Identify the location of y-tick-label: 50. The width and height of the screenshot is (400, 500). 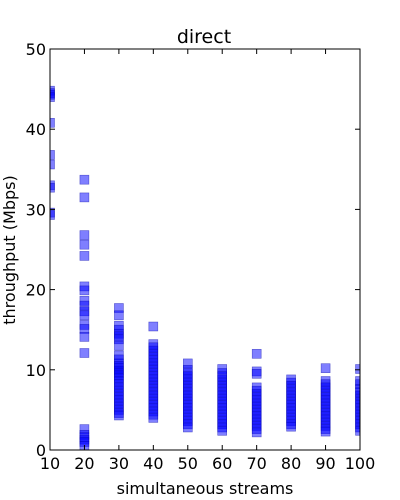
(36, 49).